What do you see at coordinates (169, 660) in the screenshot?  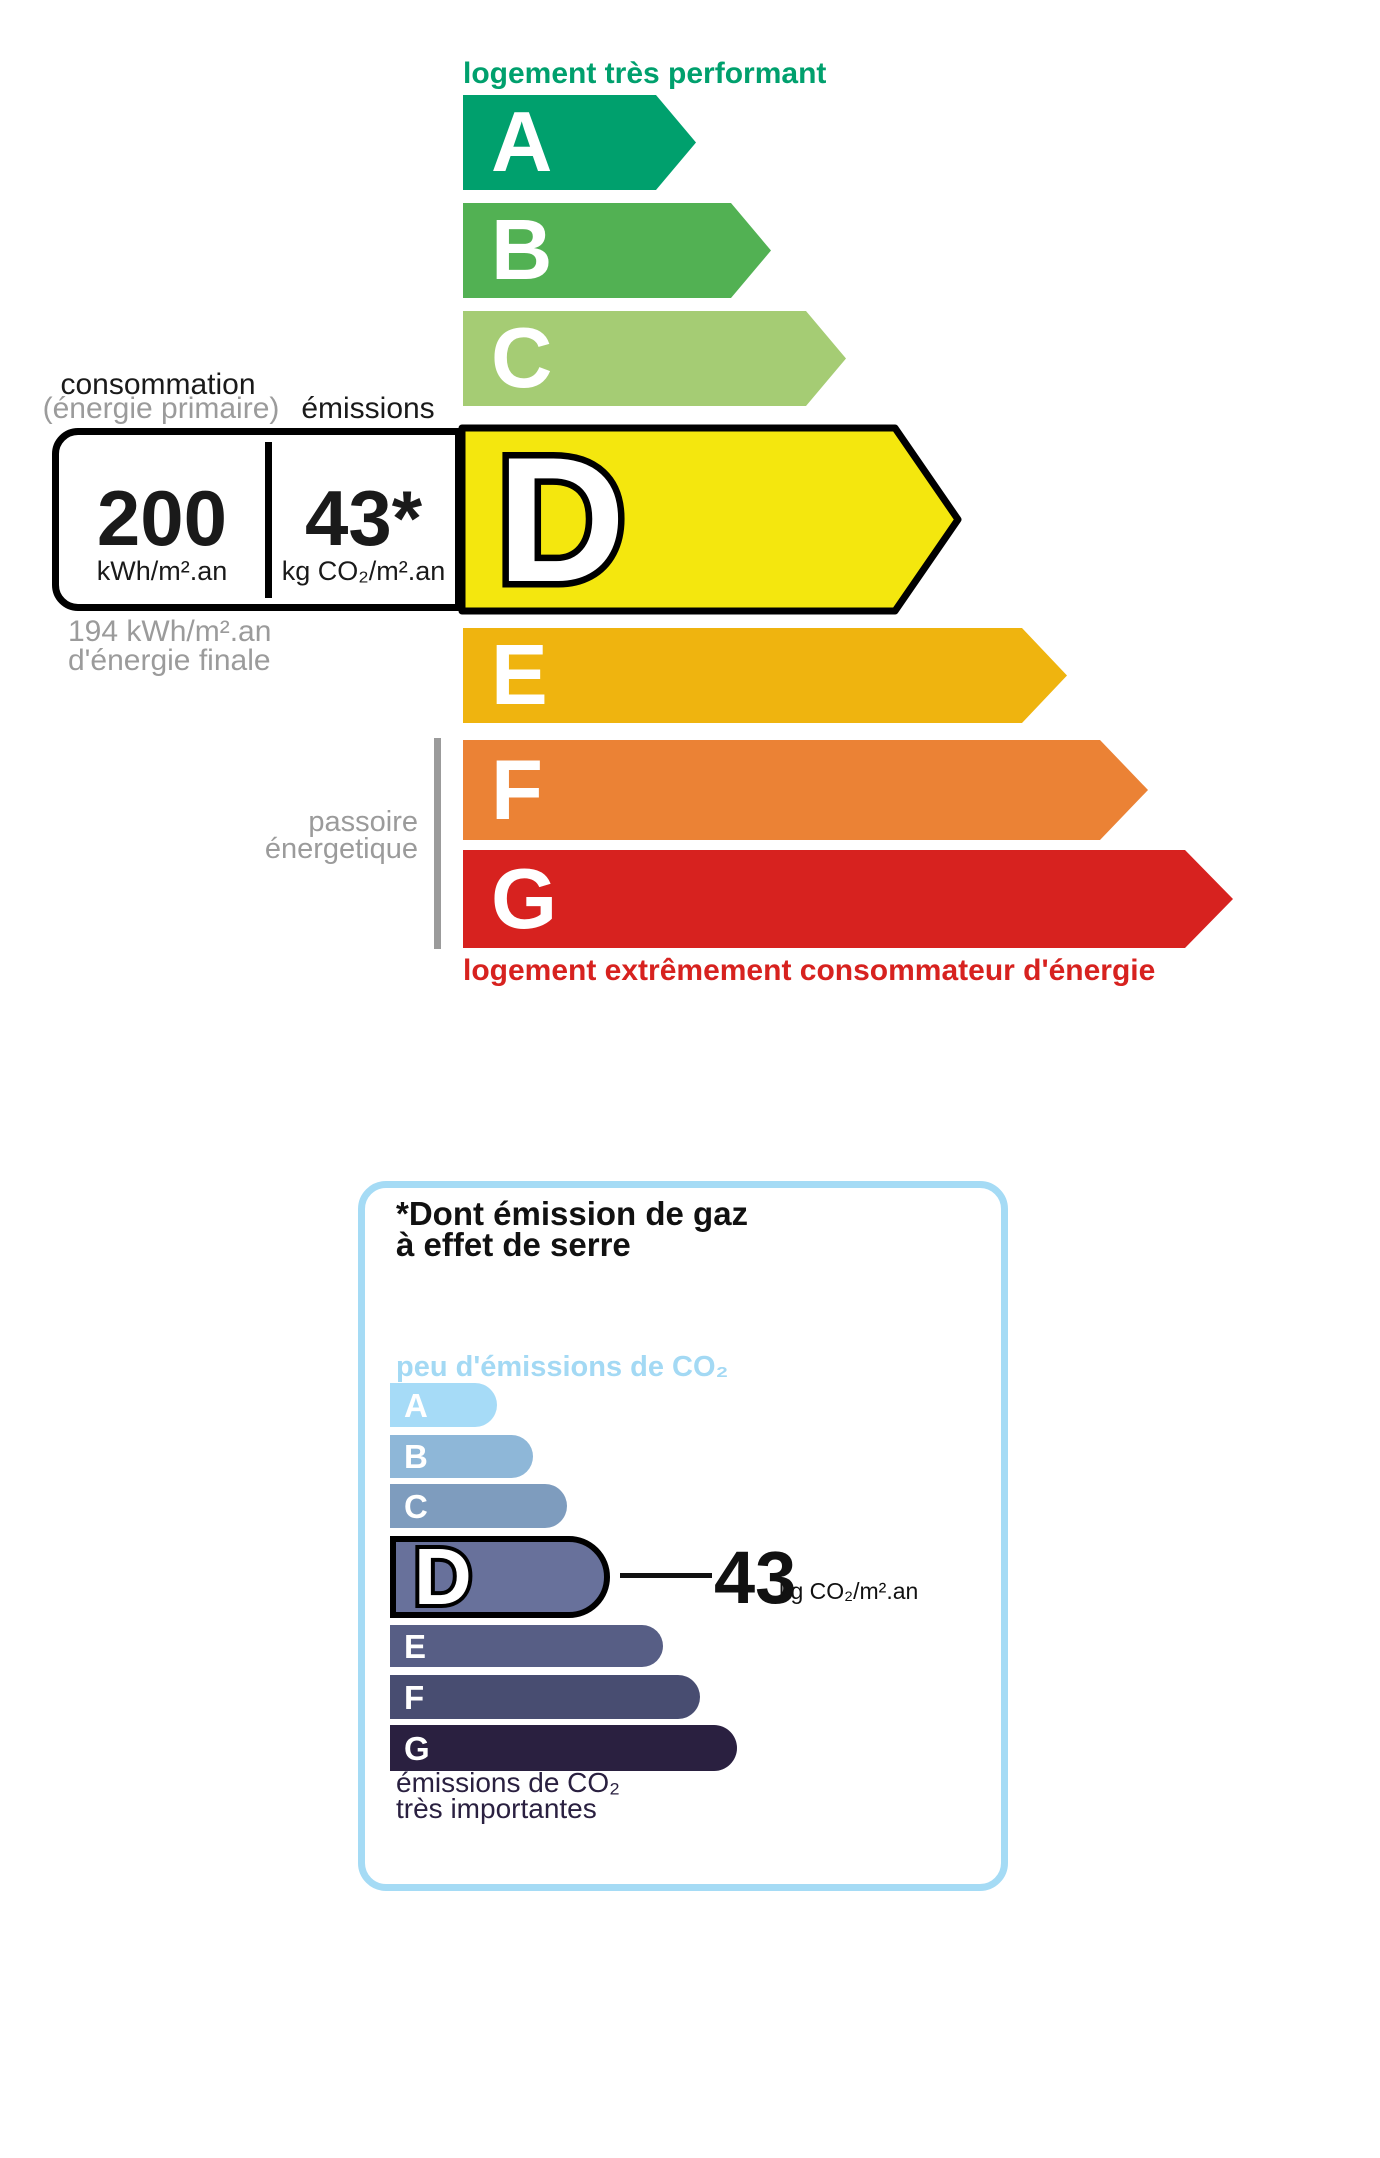 I see `final-energy-line2: d'énergie finale` at bounding box center [169, 660].